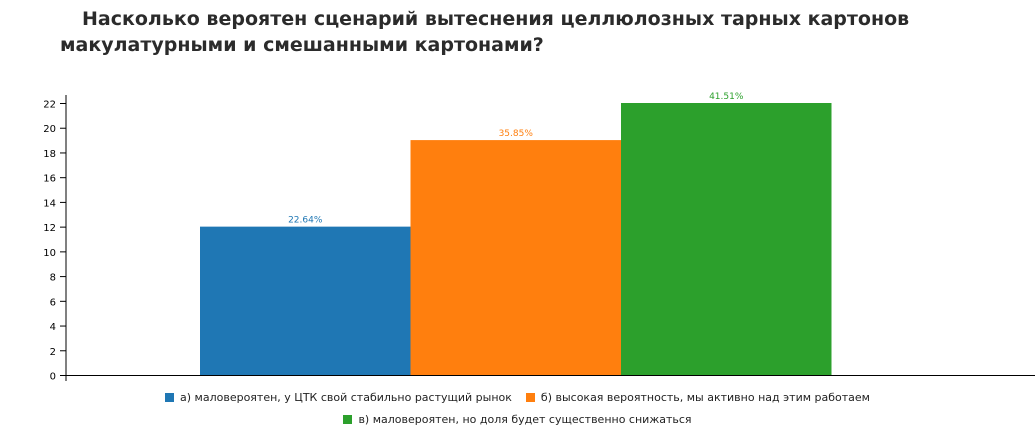 Image resolution: width=1035 pixels, height=444 pixels. What do you see at coordinates (53, 377) in the screenshot?
I see `y-tick-label: 0` at bounding box center [53, 377].